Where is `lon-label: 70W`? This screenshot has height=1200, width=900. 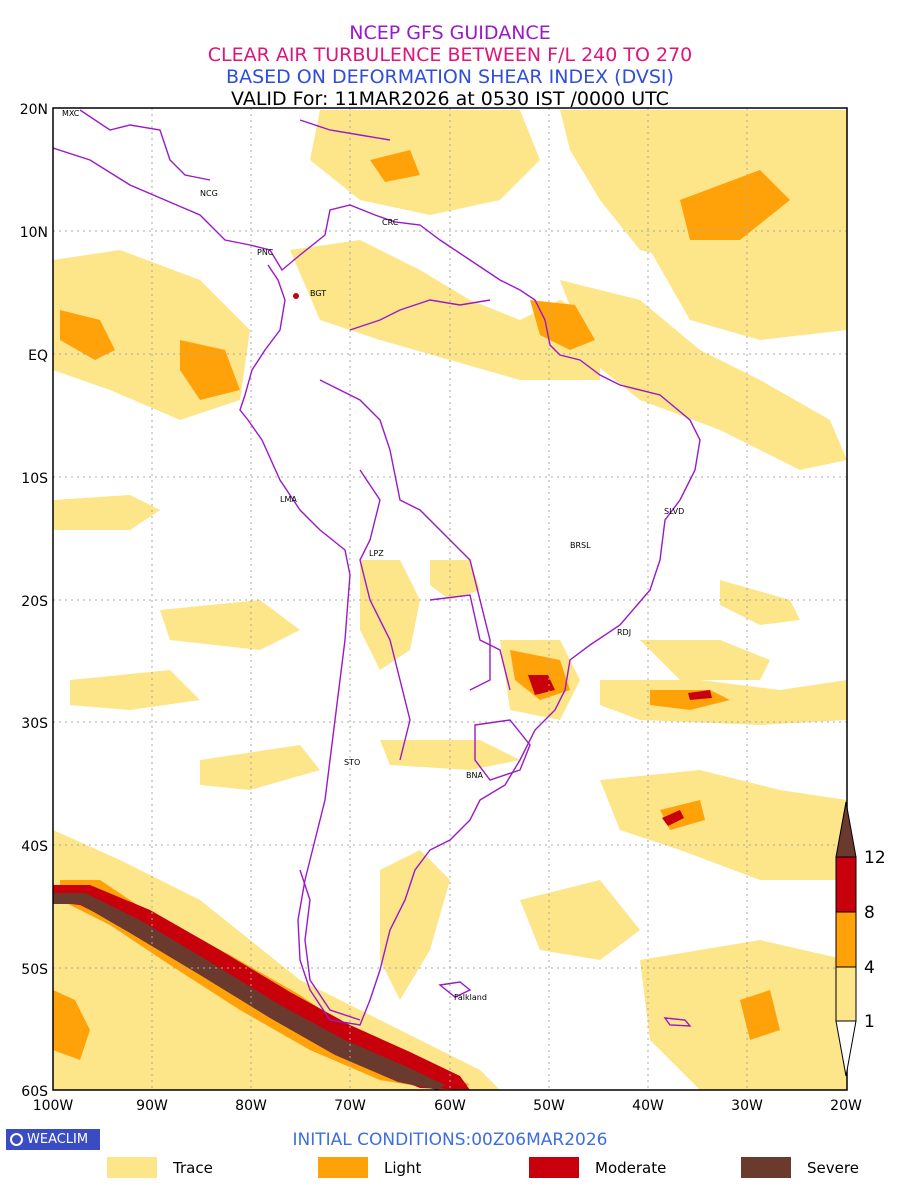 lon-label: 70W is located at coordinates (350, 1106).